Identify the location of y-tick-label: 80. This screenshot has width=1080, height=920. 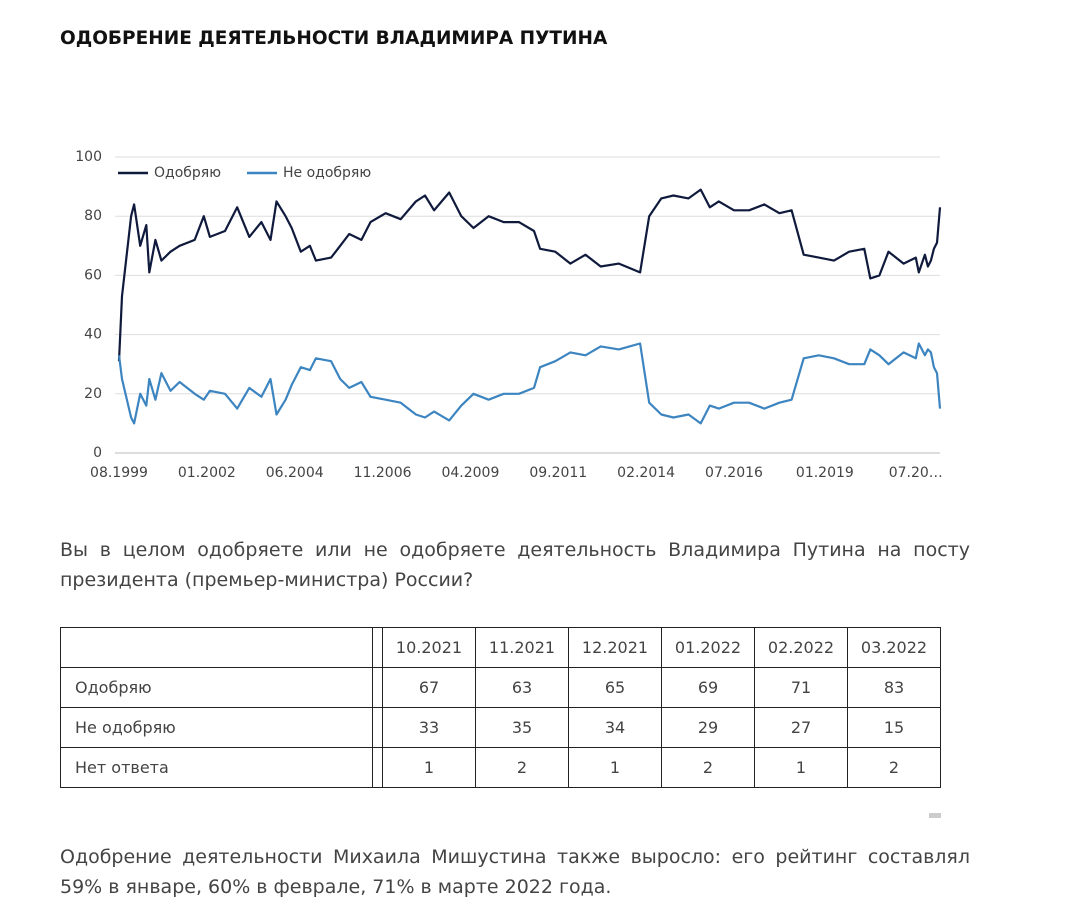
(93, 216).